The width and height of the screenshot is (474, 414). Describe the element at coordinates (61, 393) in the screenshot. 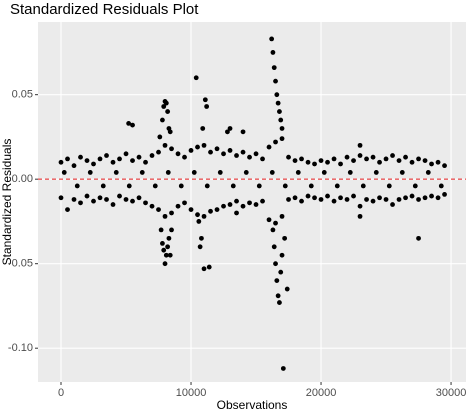

I see `x-tick-label: 0` at that location.